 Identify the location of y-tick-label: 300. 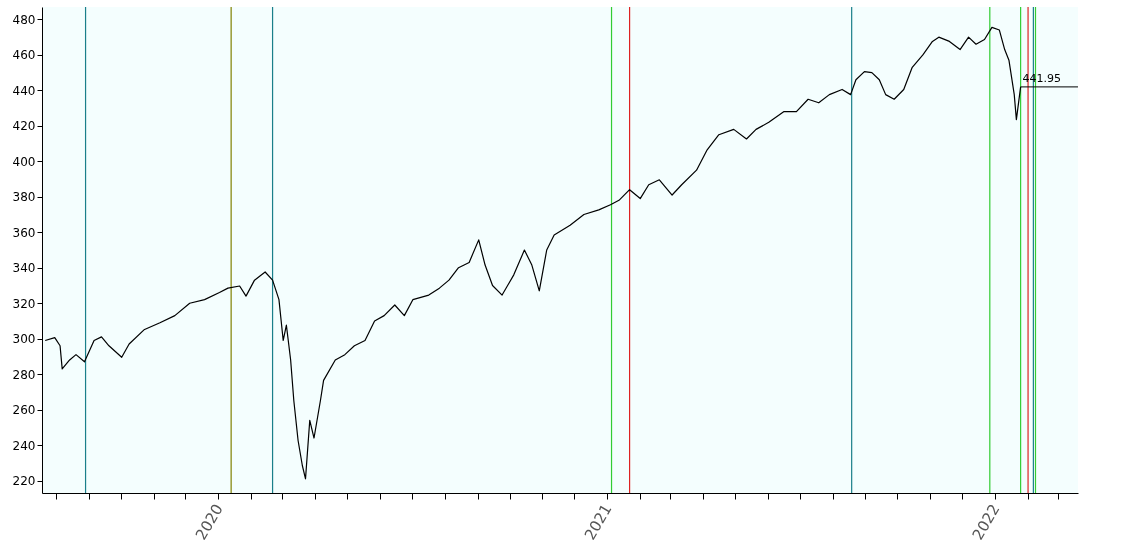
(24, 339).